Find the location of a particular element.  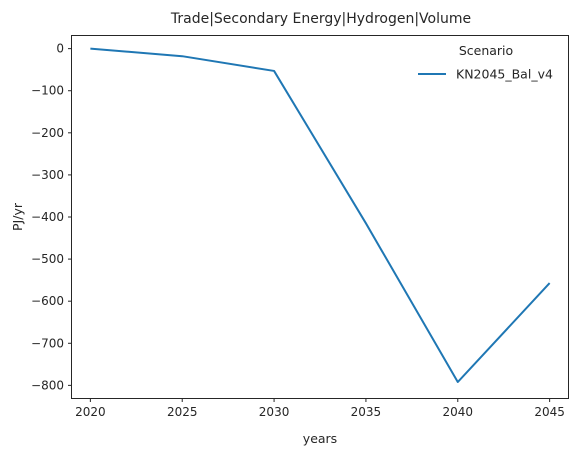

x-tick-label: 2020 is located at coordinates (90, 412).